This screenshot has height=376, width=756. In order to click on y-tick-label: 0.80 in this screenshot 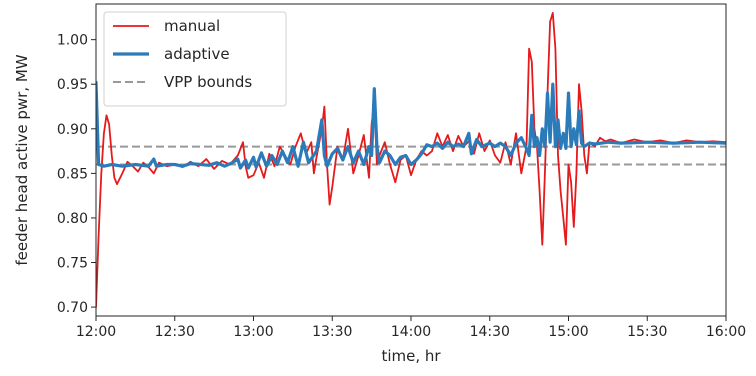, I will do `click(72, 219)`.